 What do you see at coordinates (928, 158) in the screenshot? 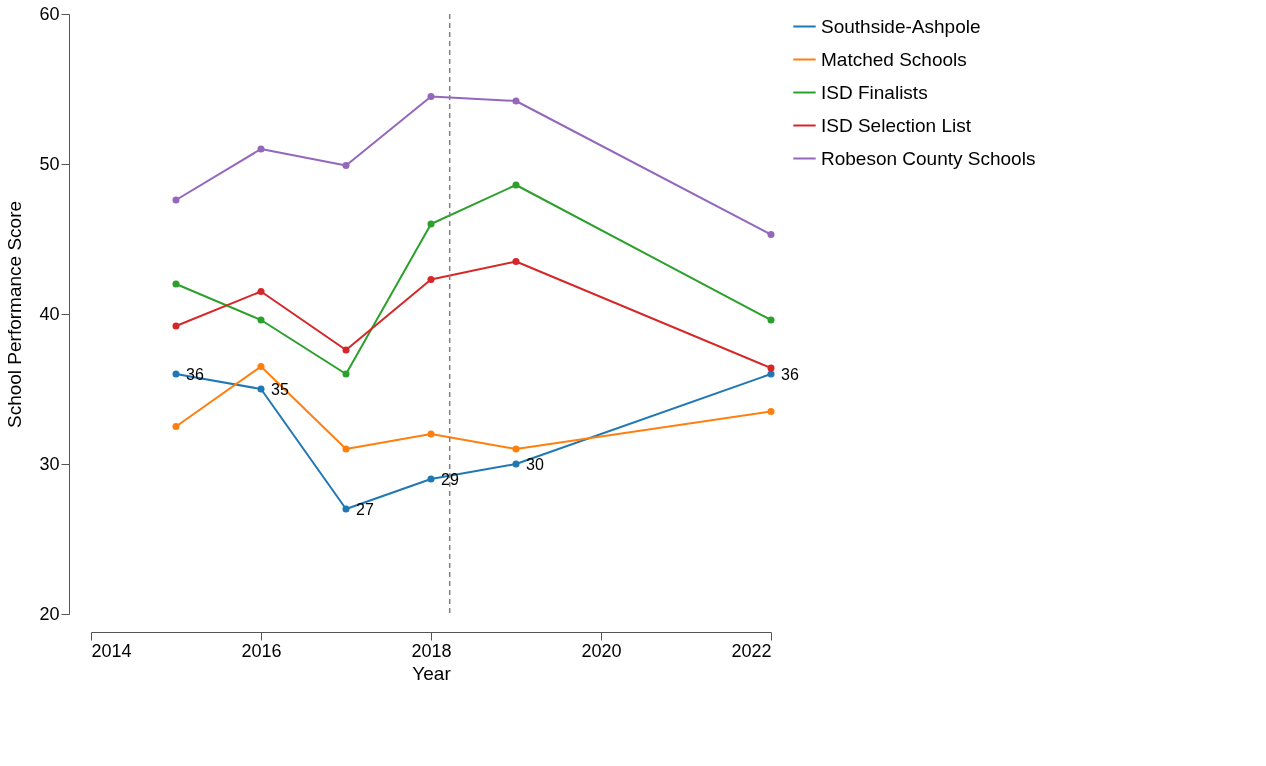
I see `legend-label: Robeson County Schools` at bounding box center [928, 158].